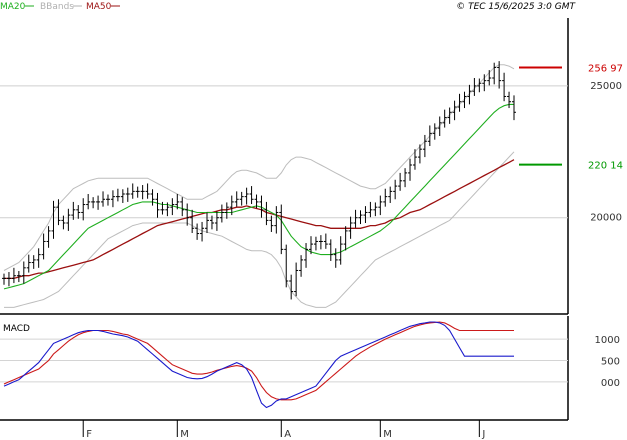 Image resolution: width=627 pixels, height=440 pixels. I want to click on copyright-text: © TEC 15/6/2025 3:0 GMT, so click(516, 7).